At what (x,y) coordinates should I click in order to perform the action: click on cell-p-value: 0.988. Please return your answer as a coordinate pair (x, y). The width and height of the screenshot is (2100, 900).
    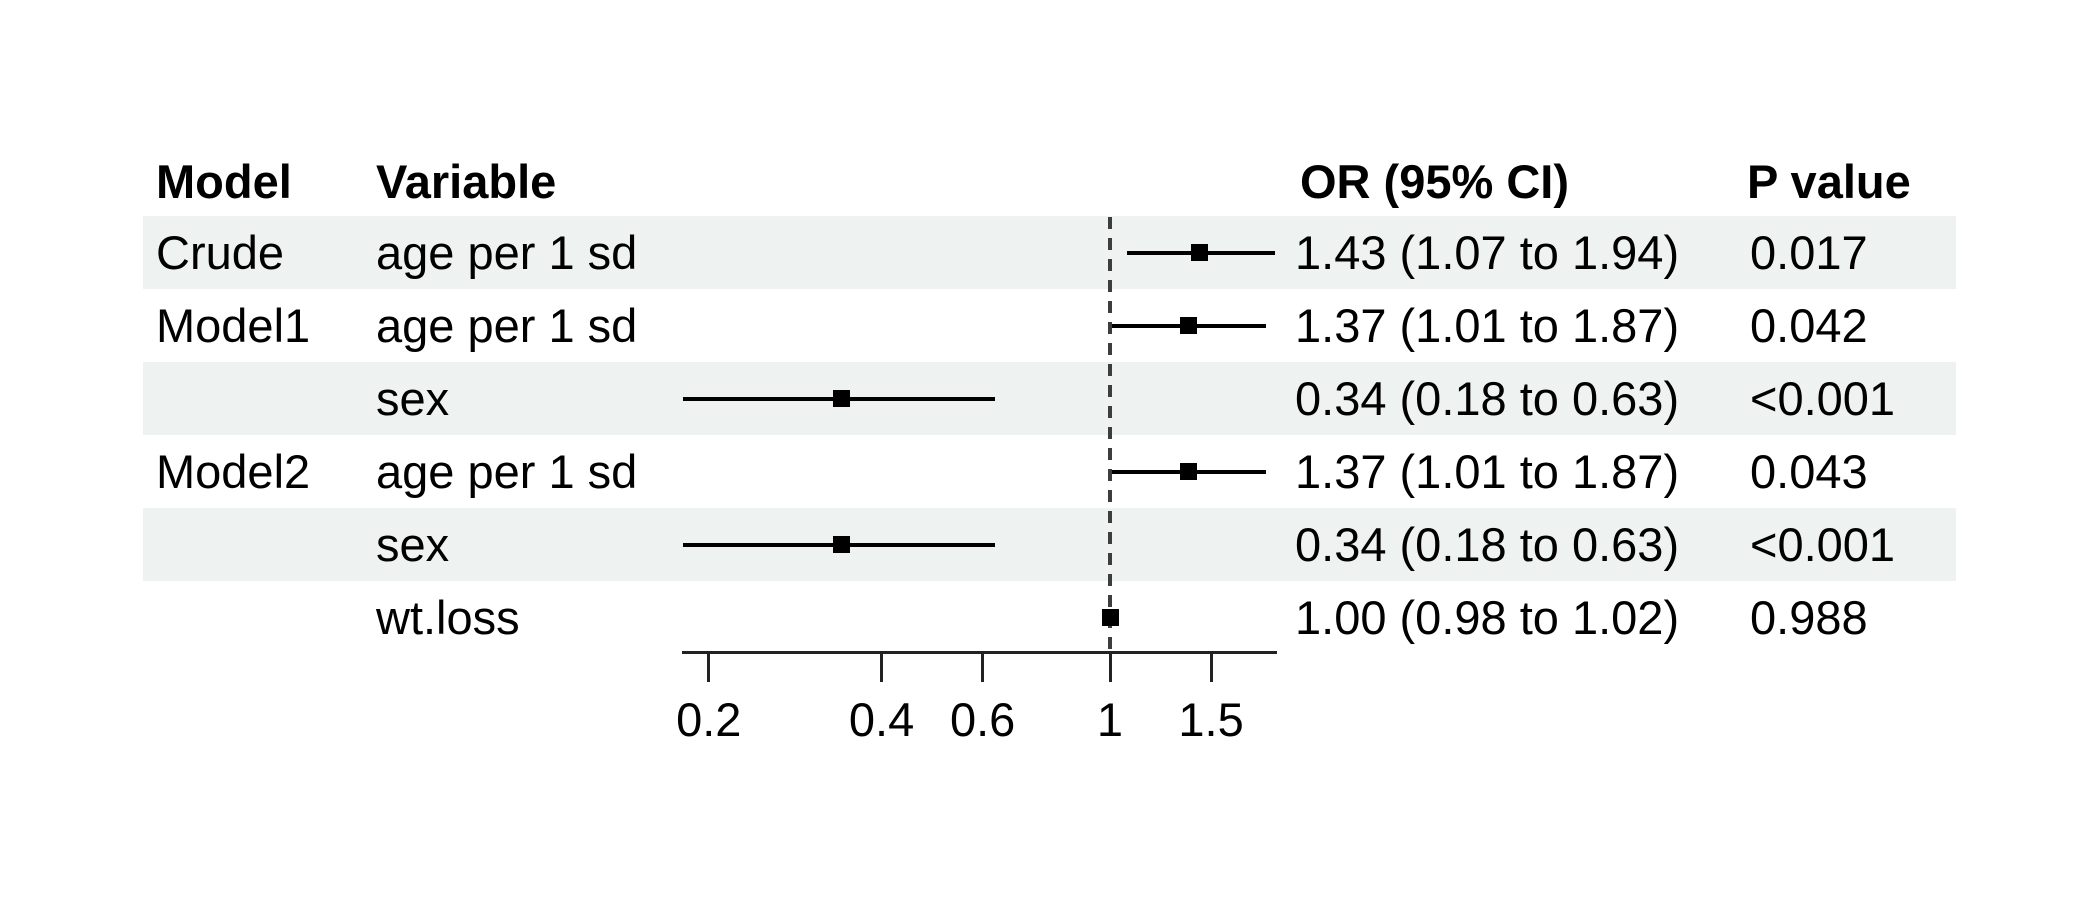
    Looking at the image, I should click on (1809, 617).